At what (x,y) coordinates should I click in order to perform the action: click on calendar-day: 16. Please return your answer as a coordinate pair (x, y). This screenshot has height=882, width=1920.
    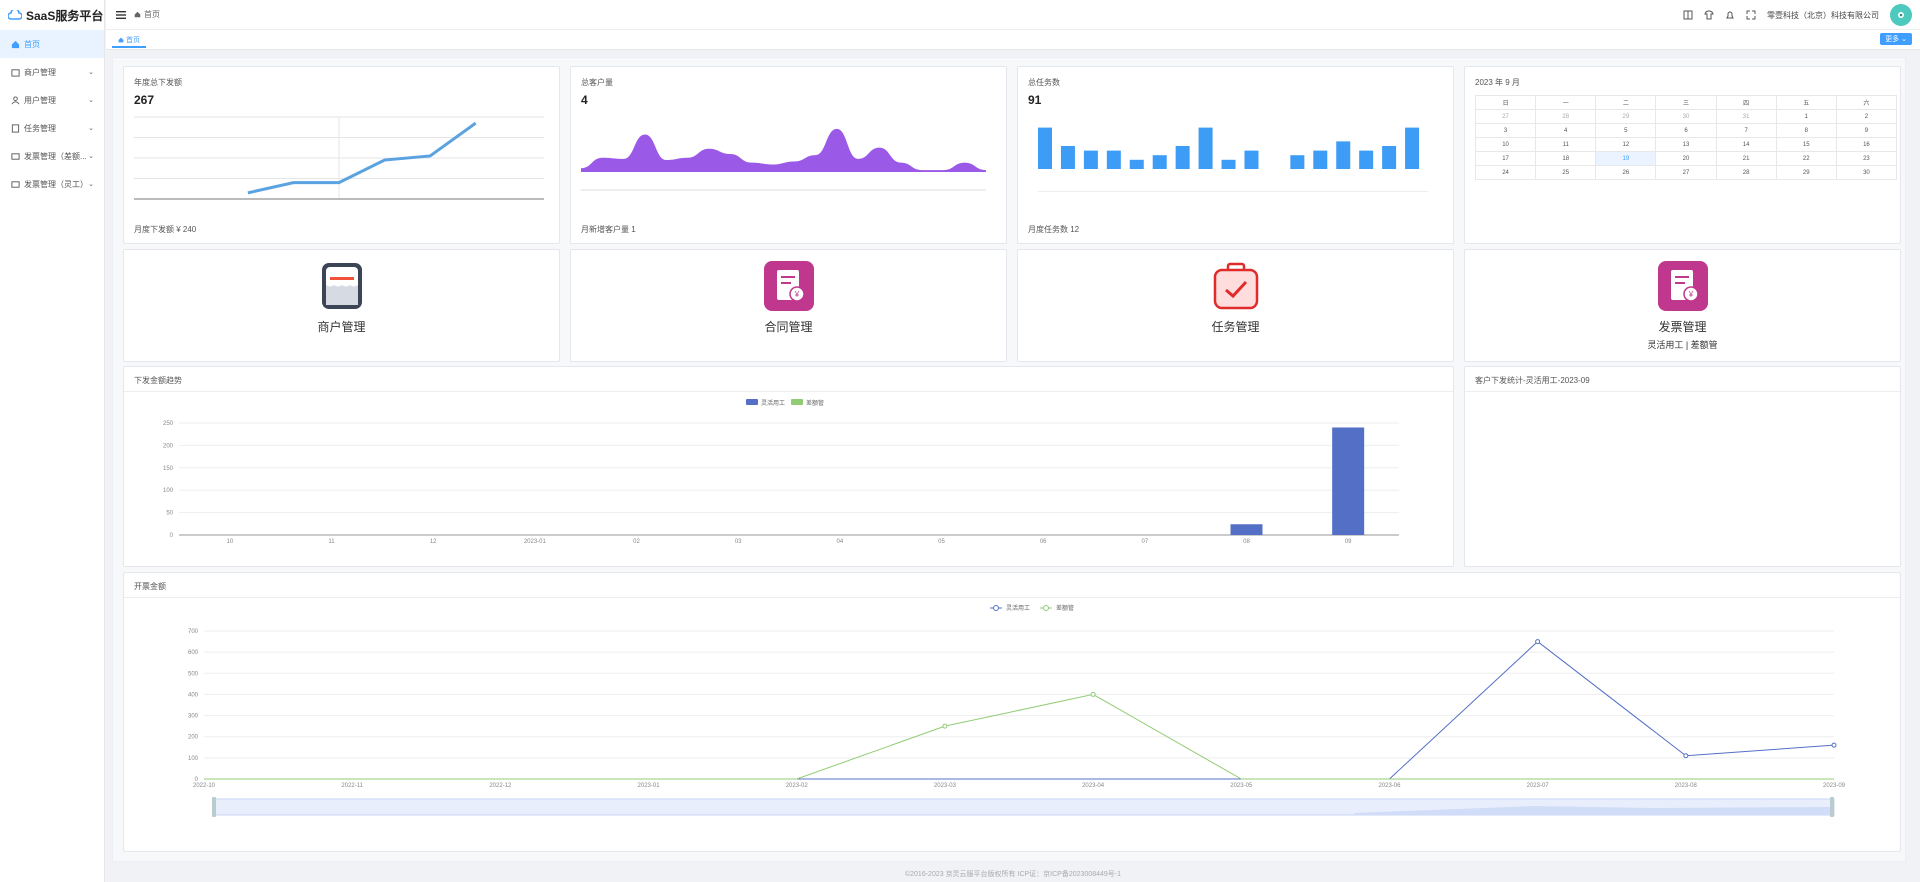
    Looking at the image, I should click on (1866, 144).